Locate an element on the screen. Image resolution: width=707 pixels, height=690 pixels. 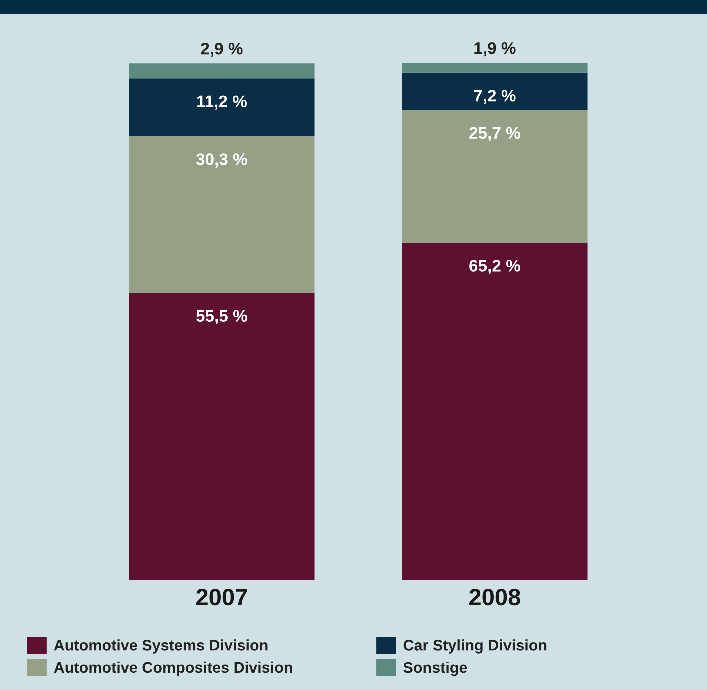
data-label: 2,9 % is located at coordinates (222, 50).